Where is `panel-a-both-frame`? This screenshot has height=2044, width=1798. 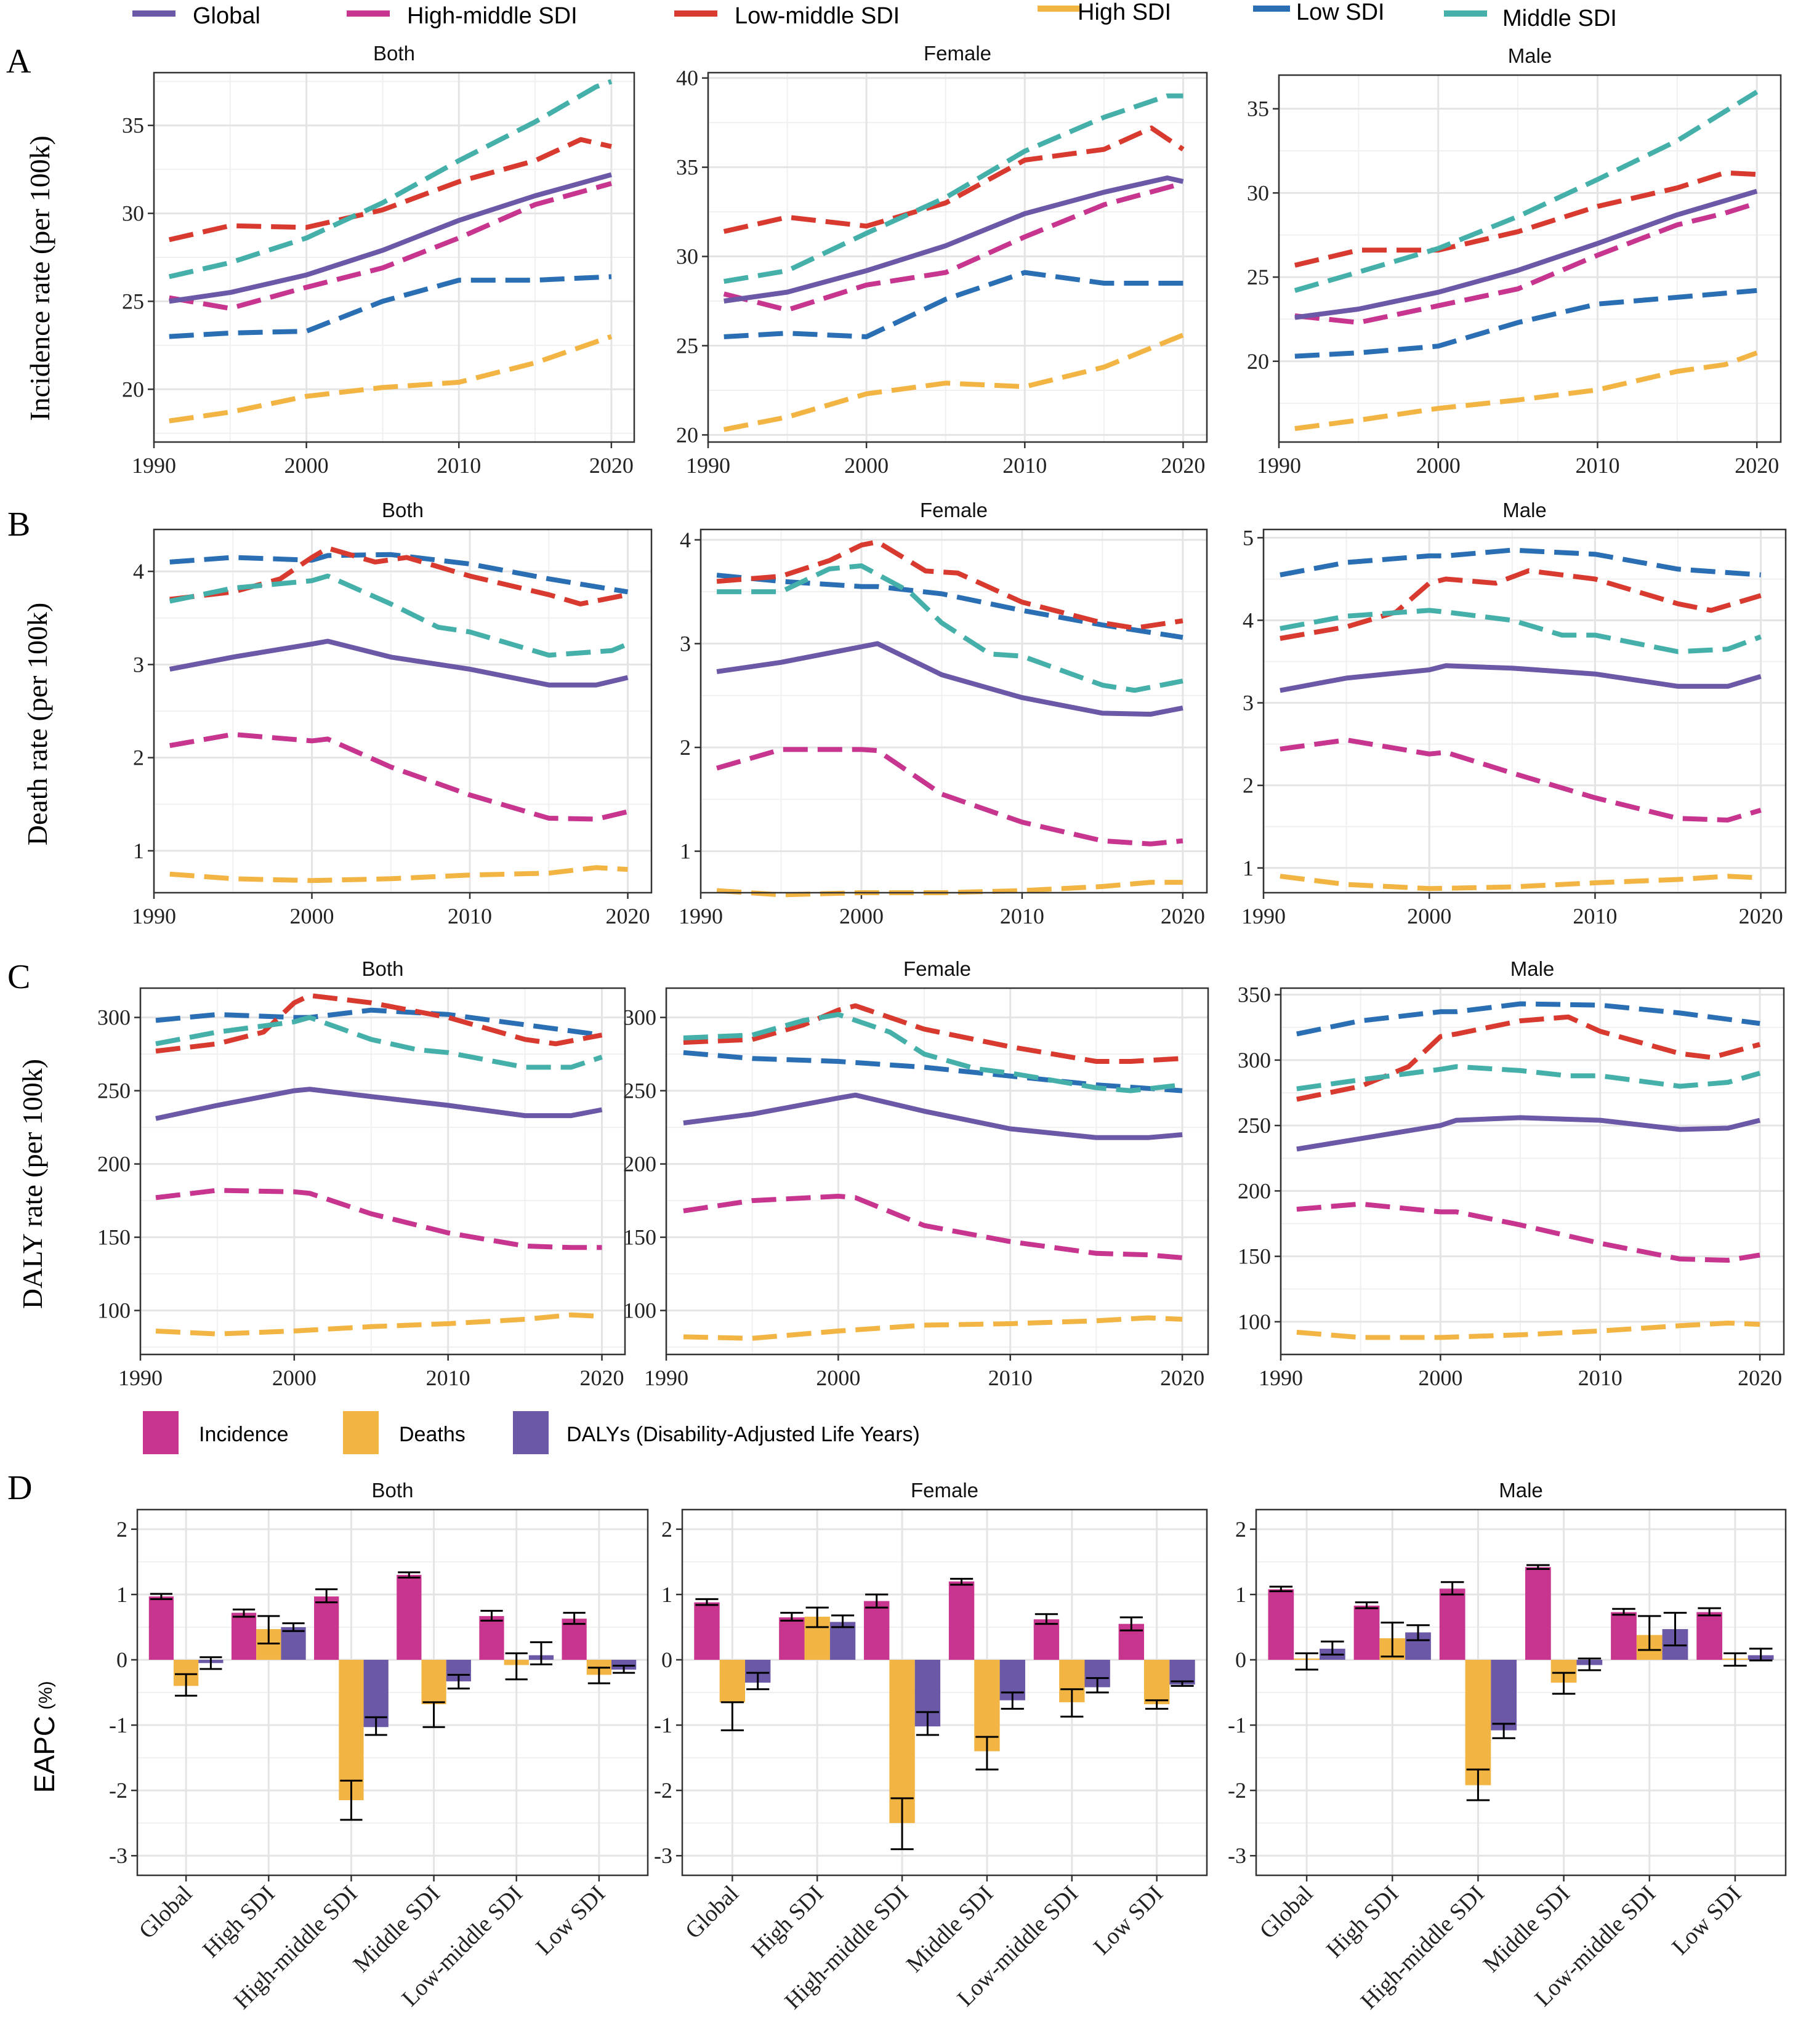
panel-a-both-frame is located at coordinates (394, 257).